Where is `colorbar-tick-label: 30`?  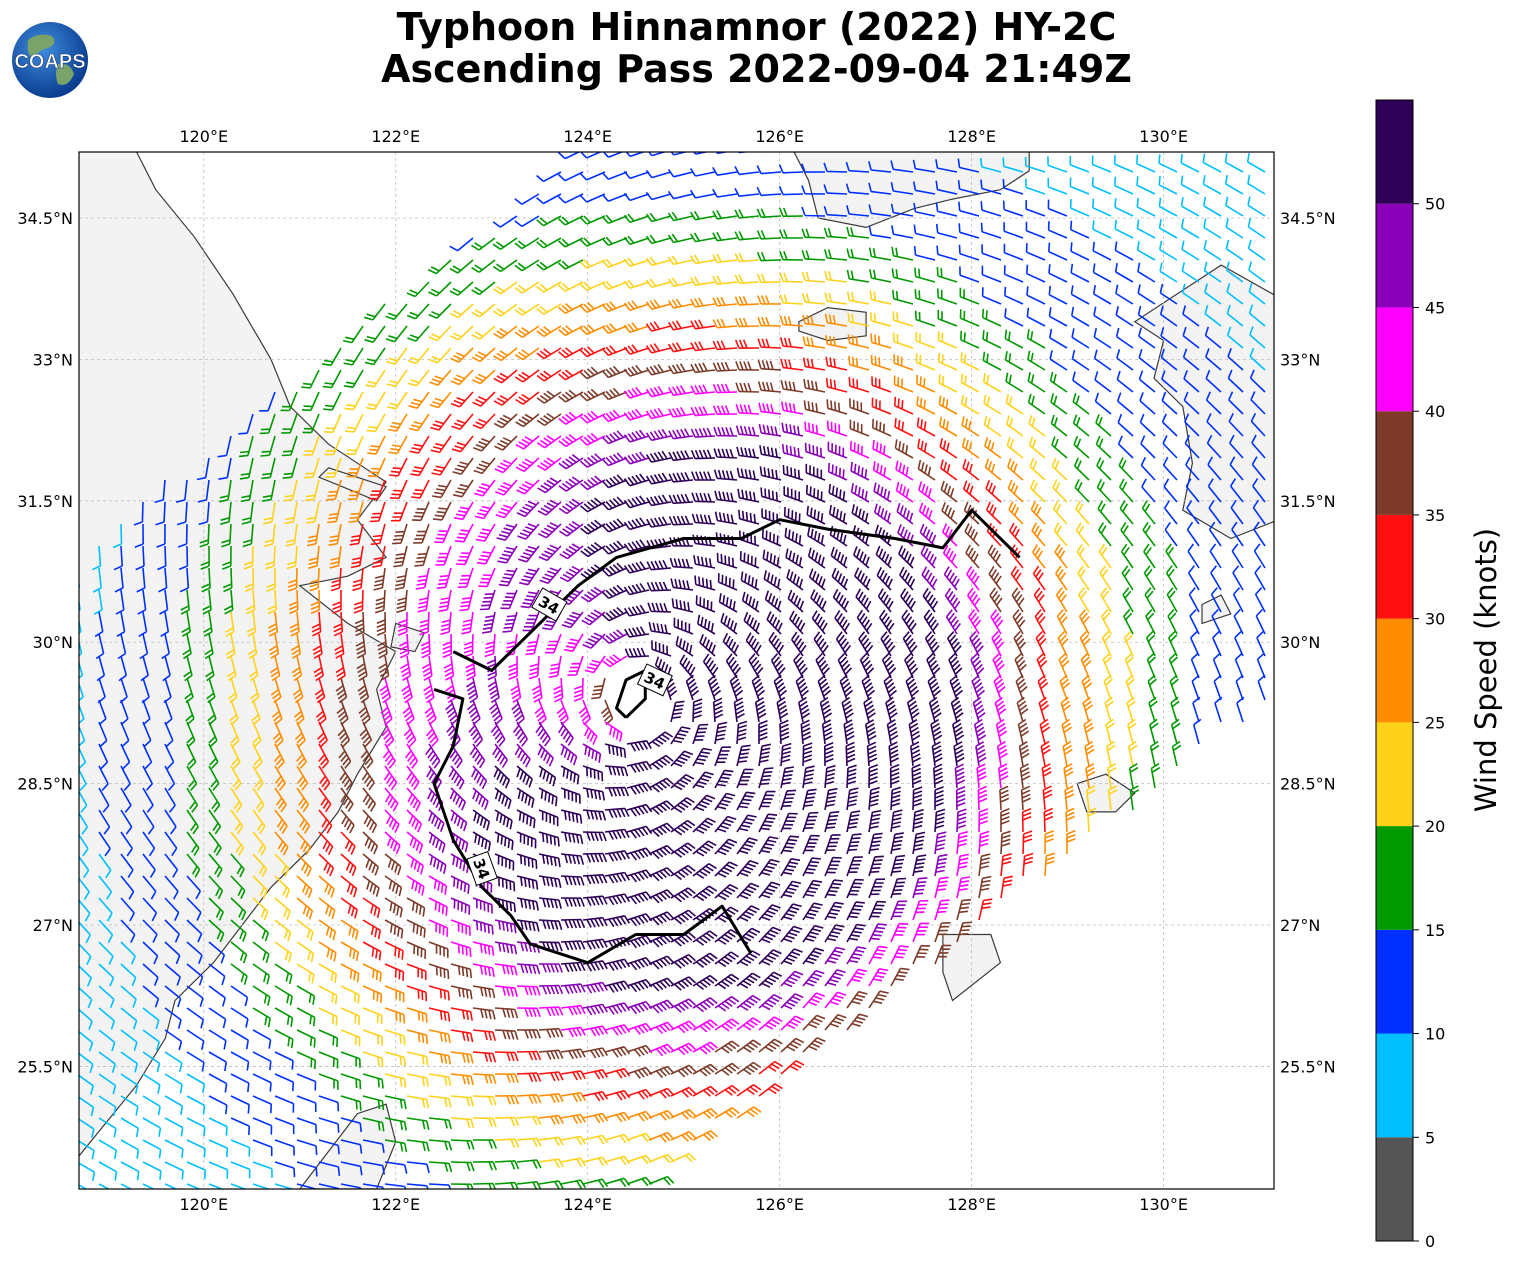 colorbar-tick-label: 30 is located at coordinates (1435, 619).